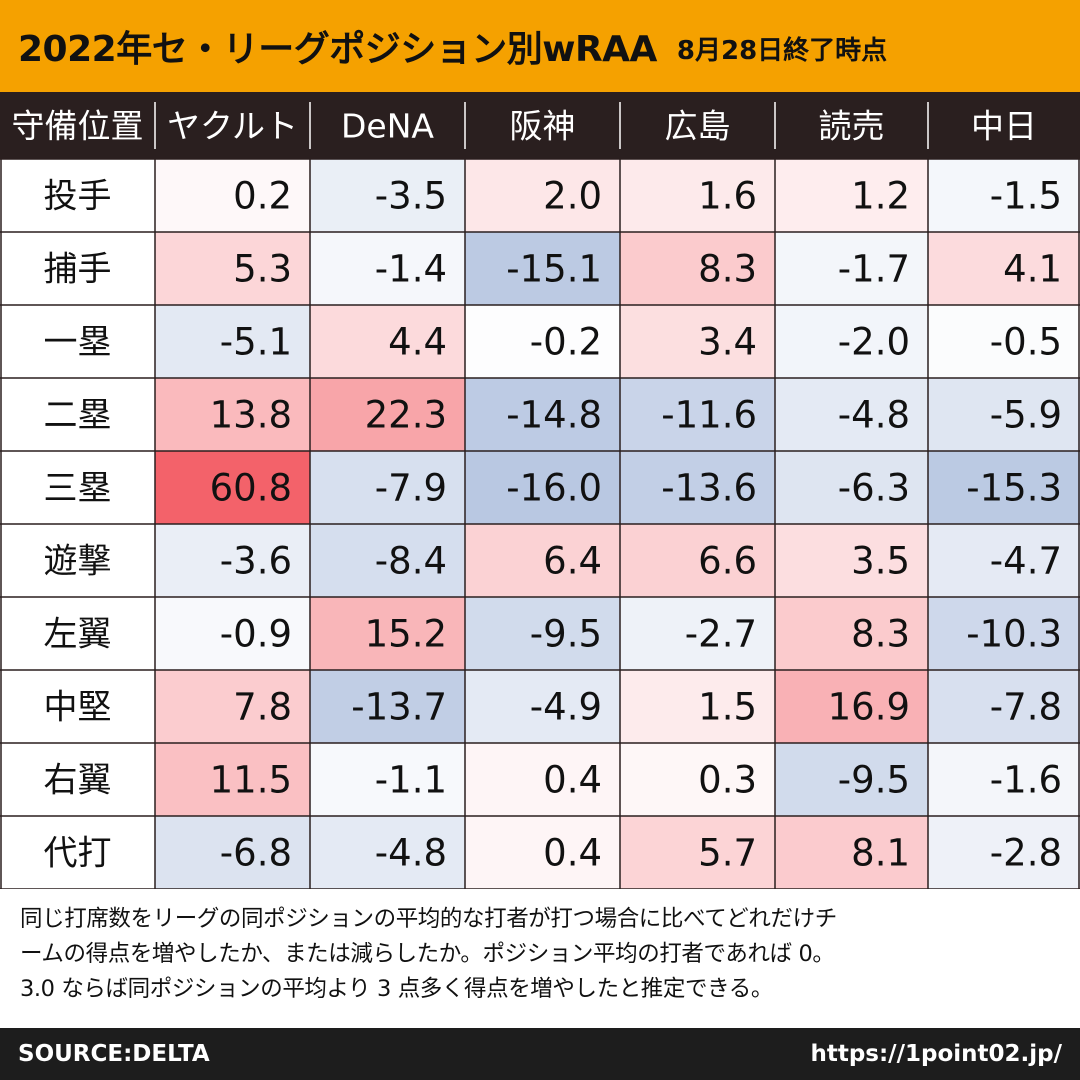  Describe the element at coordinates (727, 707) in the screenshot. I see `cell-value: 1.5` at that location.